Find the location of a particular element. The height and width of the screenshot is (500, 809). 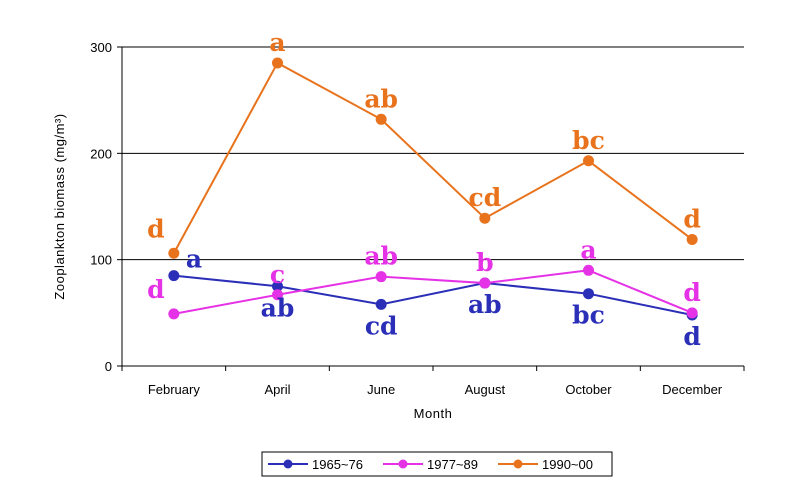

legend-label: 1965~76 is located at coordinates (337, 464).